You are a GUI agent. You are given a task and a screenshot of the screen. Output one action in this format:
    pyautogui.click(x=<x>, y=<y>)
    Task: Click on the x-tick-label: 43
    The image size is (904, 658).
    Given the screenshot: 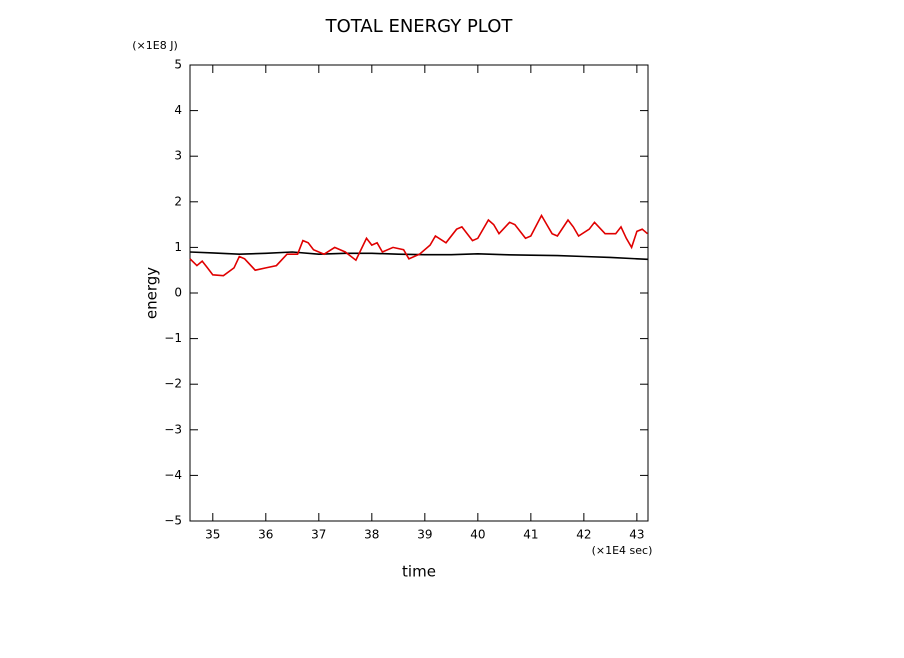 What is the action you would take?
    pyautogui.click(x=636, y=535)
    